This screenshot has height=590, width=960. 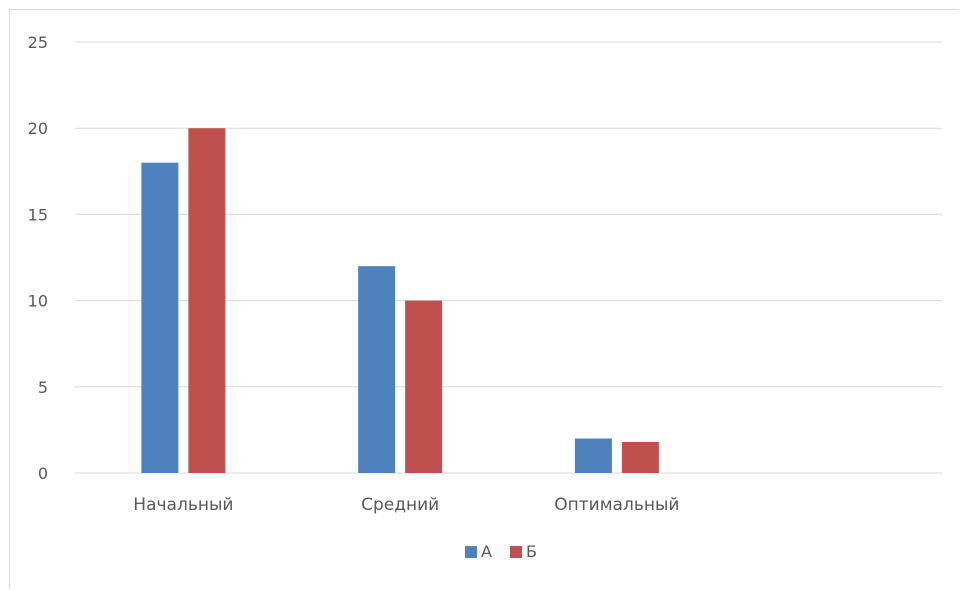 What do you see at coordinates (183, 505) in the screenshot?
I see `x-tick-label: Начальный` at bounding box center [183, 505].